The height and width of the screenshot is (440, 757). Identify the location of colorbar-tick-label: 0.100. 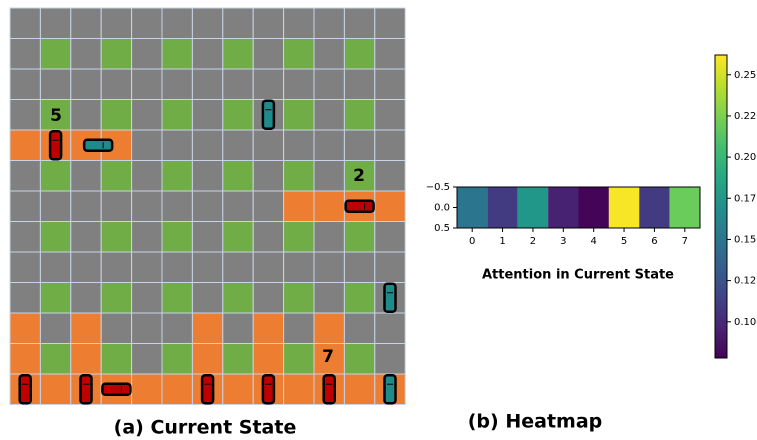
(745, 322).